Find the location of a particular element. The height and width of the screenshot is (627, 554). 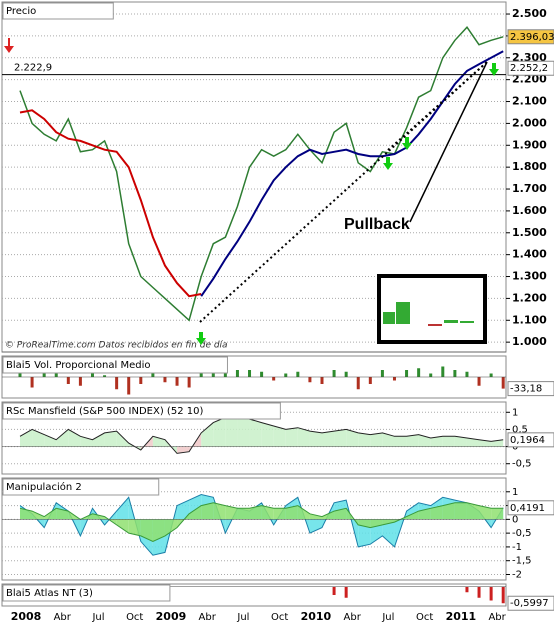

y-tick-label: 2.200 is located at coordinates (529, 79).